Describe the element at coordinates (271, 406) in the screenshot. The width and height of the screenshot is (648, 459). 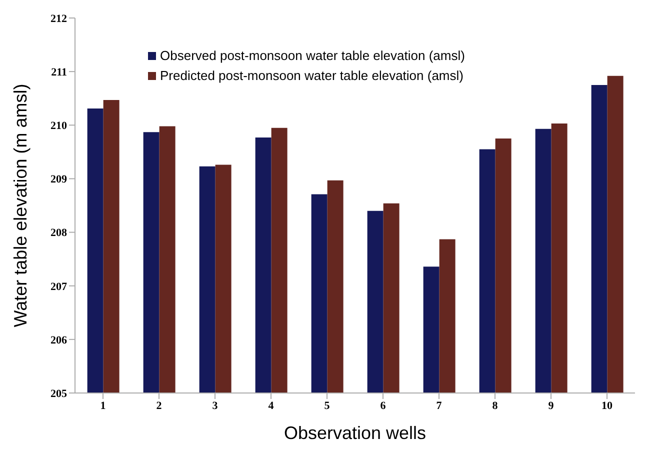
I see `x-tick-label: 4` at that location.